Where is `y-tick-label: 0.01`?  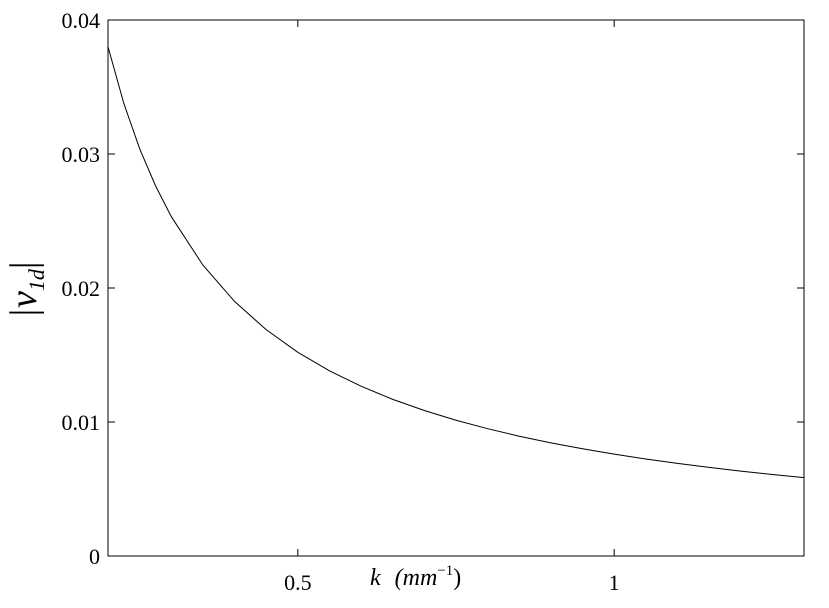
y-tick-label: 0.01 is located at coordinates (81, 422).